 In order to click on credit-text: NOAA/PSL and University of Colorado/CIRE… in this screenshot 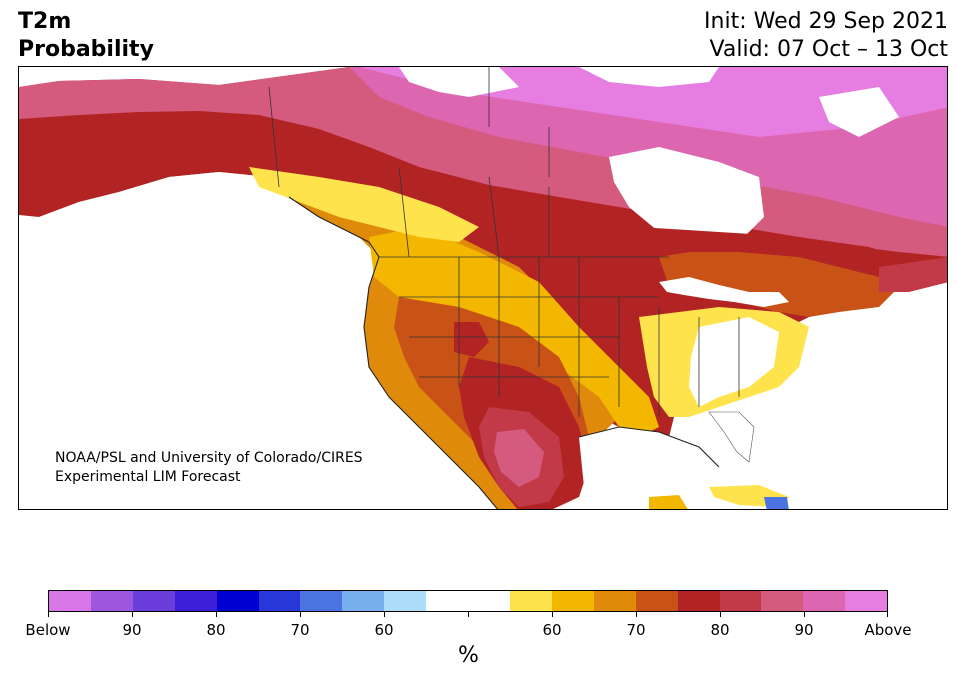, I will do `click(209, 468)`.